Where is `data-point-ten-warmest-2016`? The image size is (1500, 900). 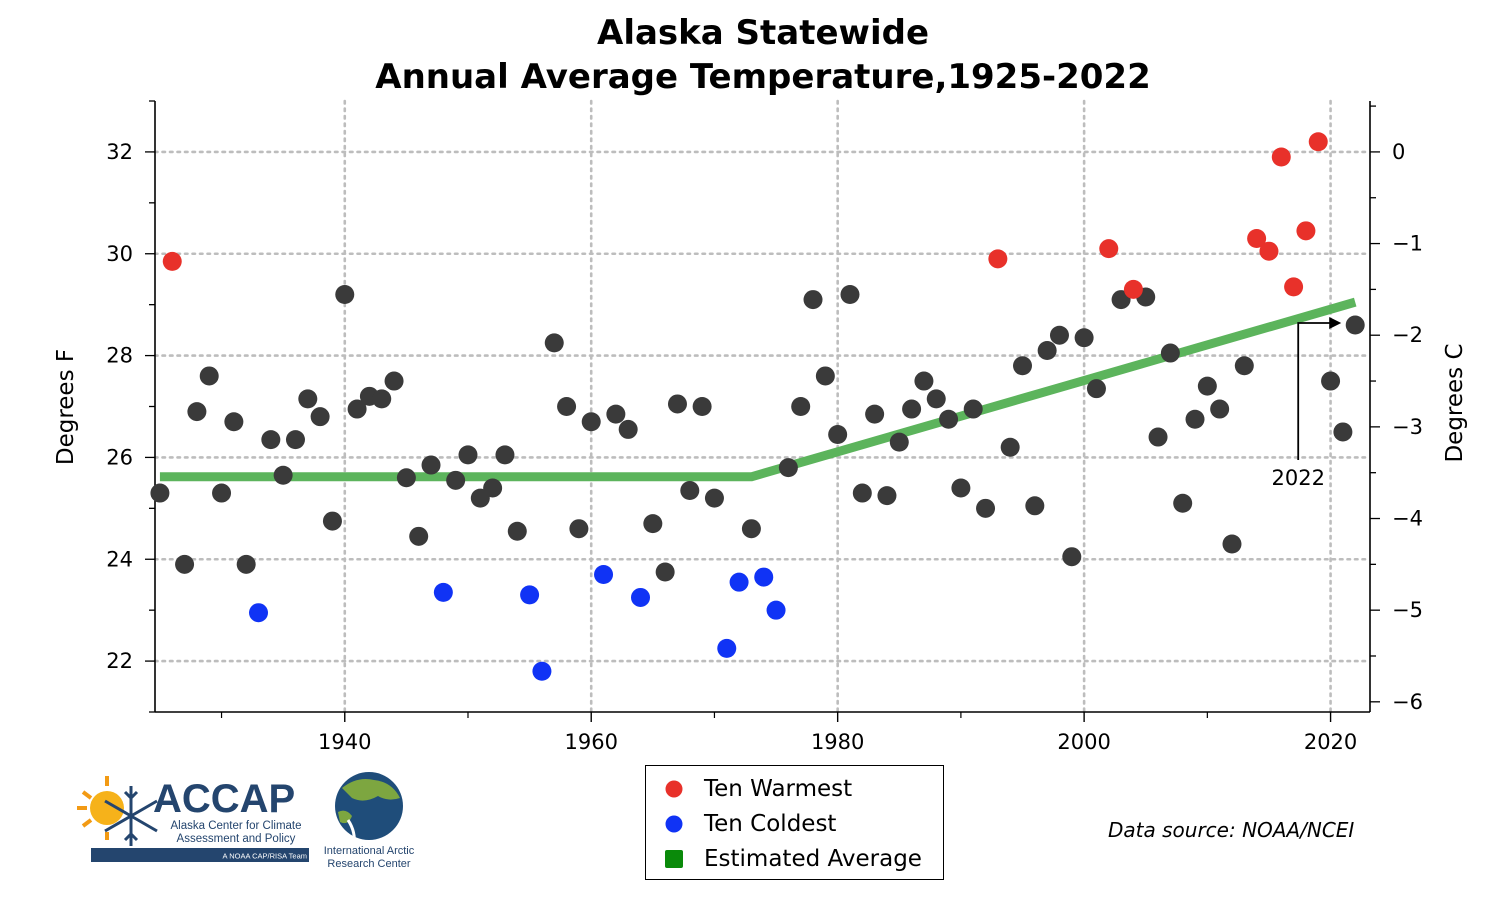 data-point-ten-warmest-2016 is located at coordinates (1281, 157).